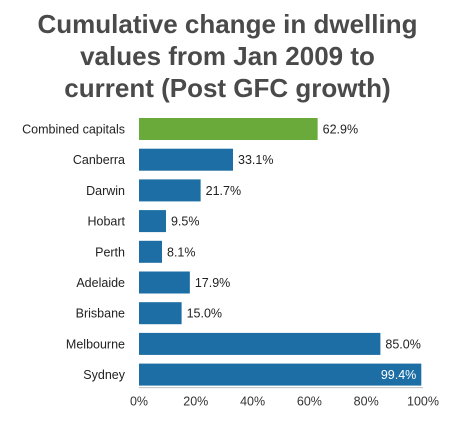 The image size is (455, 422). Describe the element at coordinates (284, 398) in the screenshot. I see `x-axis: 0% 20% 40% 60% 80% 100%` at that location.